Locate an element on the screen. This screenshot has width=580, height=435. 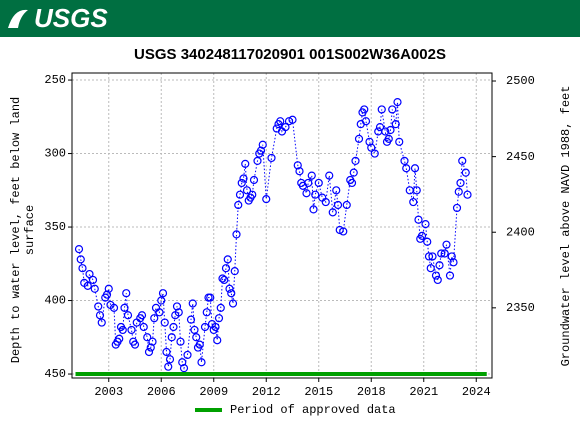
y2-tick-label: 2400 is located at coordinates (520, 232).